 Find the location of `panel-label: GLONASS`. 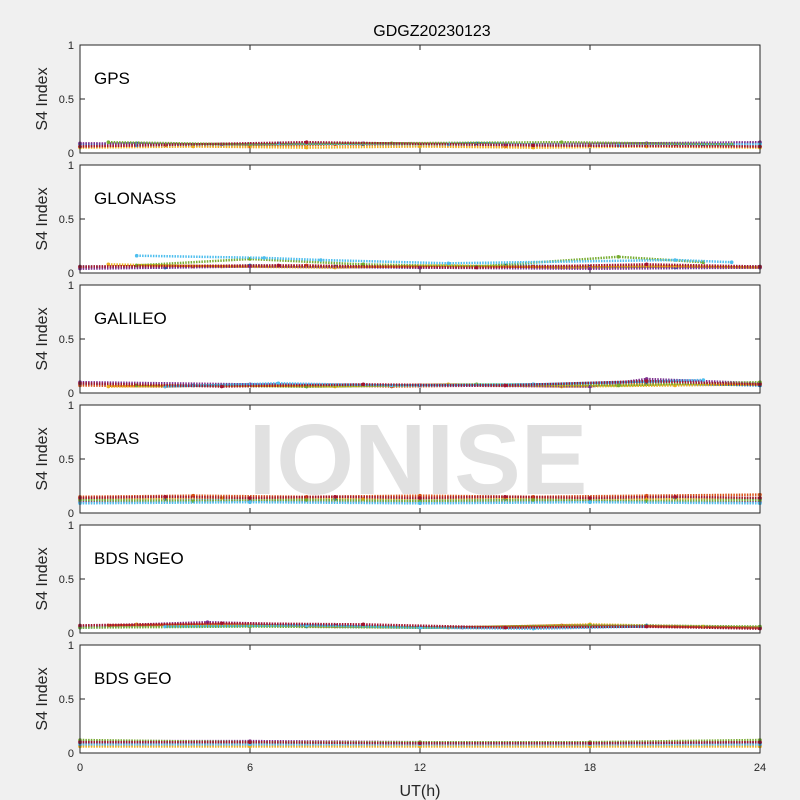

panel-label: GLONASS is located at coordinates (135, 198).